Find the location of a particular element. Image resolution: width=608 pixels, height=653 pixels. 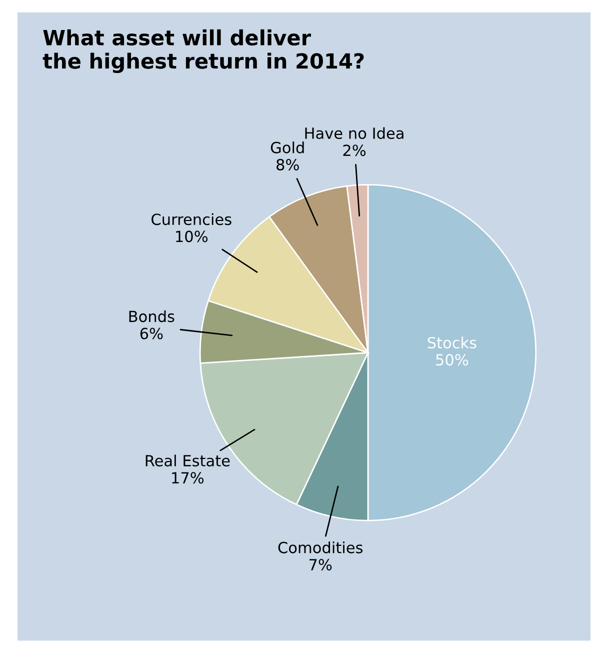

data-label: 7% is located at coordinates (321, 564).